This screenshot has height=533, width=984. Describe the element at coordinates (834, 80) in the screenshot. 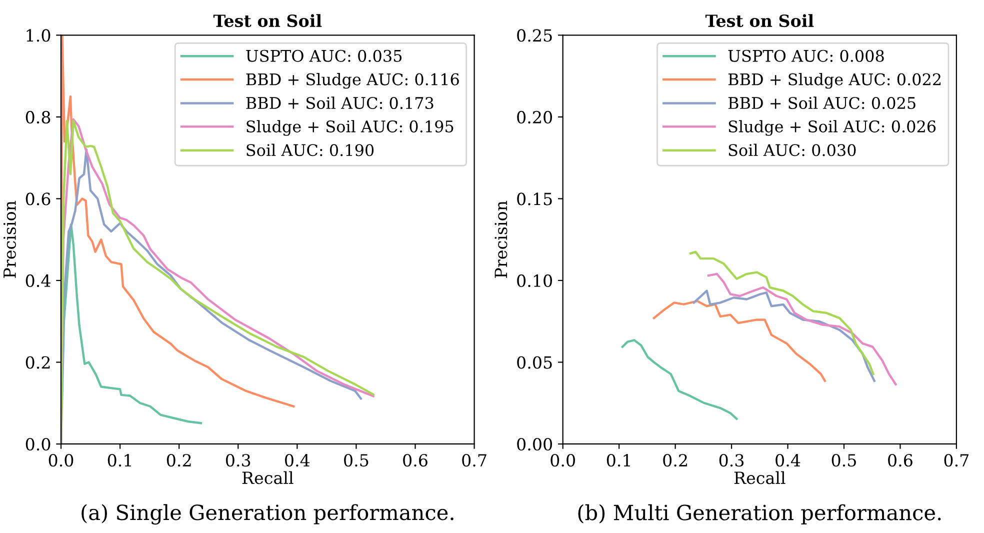

I see `legend-label: BBD + Sludge AUC: 0.022` at that location.